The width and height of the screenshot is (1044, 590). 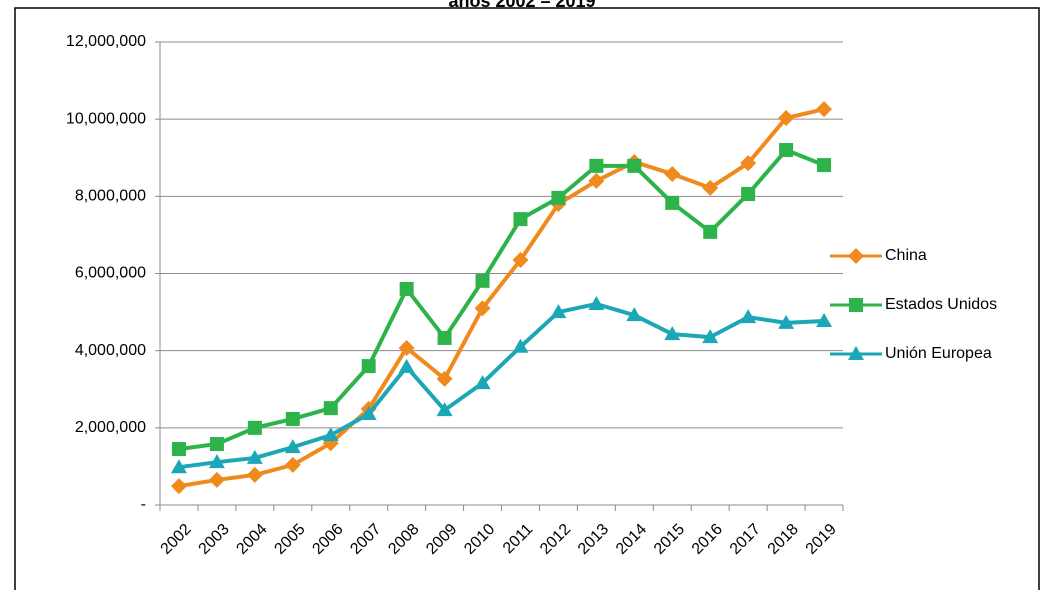 I want to click on y-tick-label: 4,000,000, so click(x=110, y=350).